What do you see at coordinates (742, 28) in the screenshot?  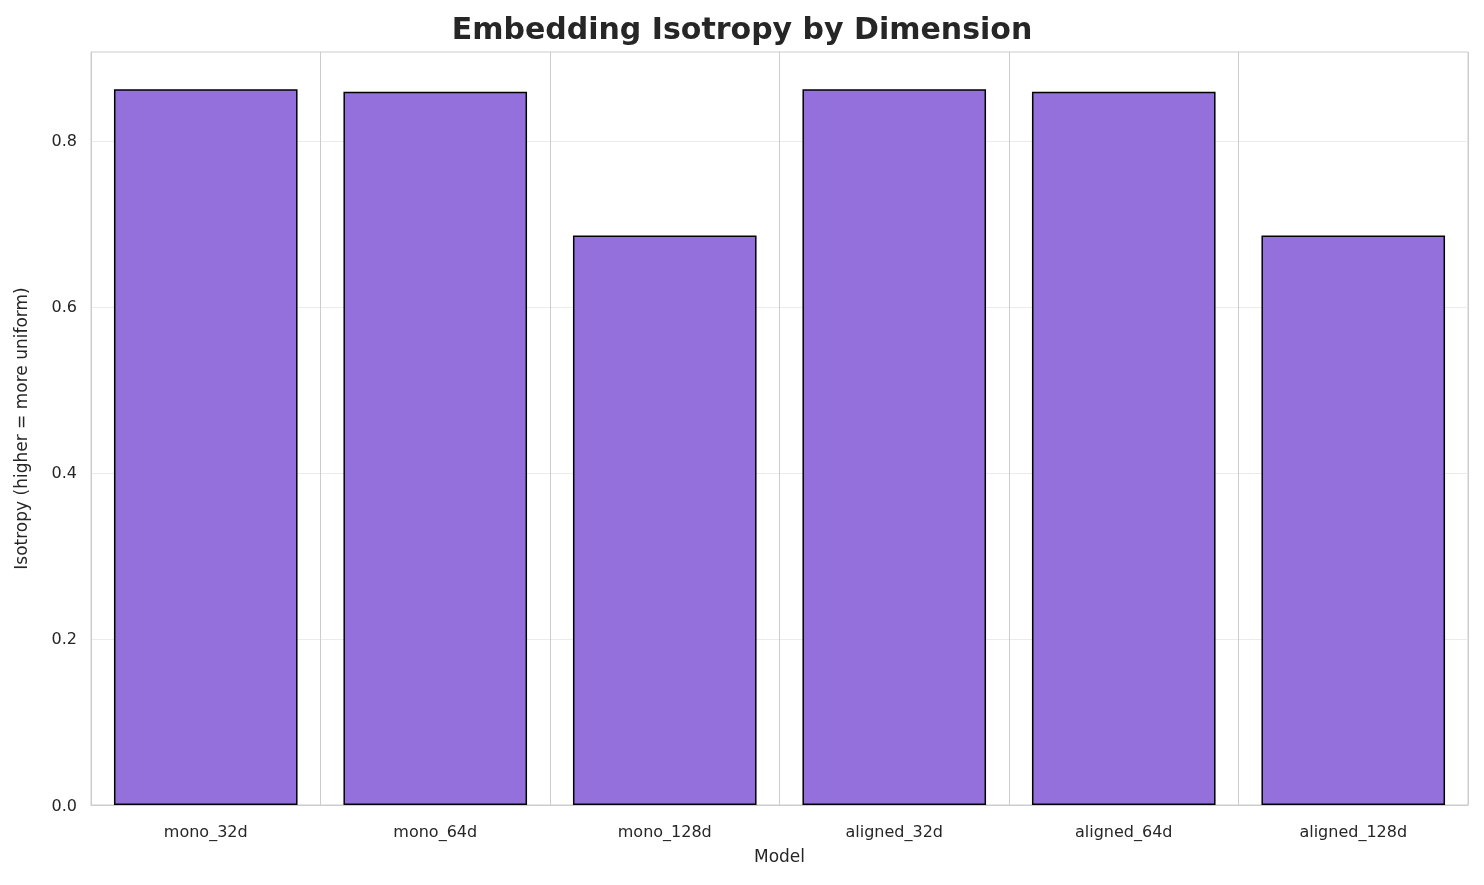 I see `chart-title: Embedding Isotropy by Dimension` at bounding box center [742, 28].